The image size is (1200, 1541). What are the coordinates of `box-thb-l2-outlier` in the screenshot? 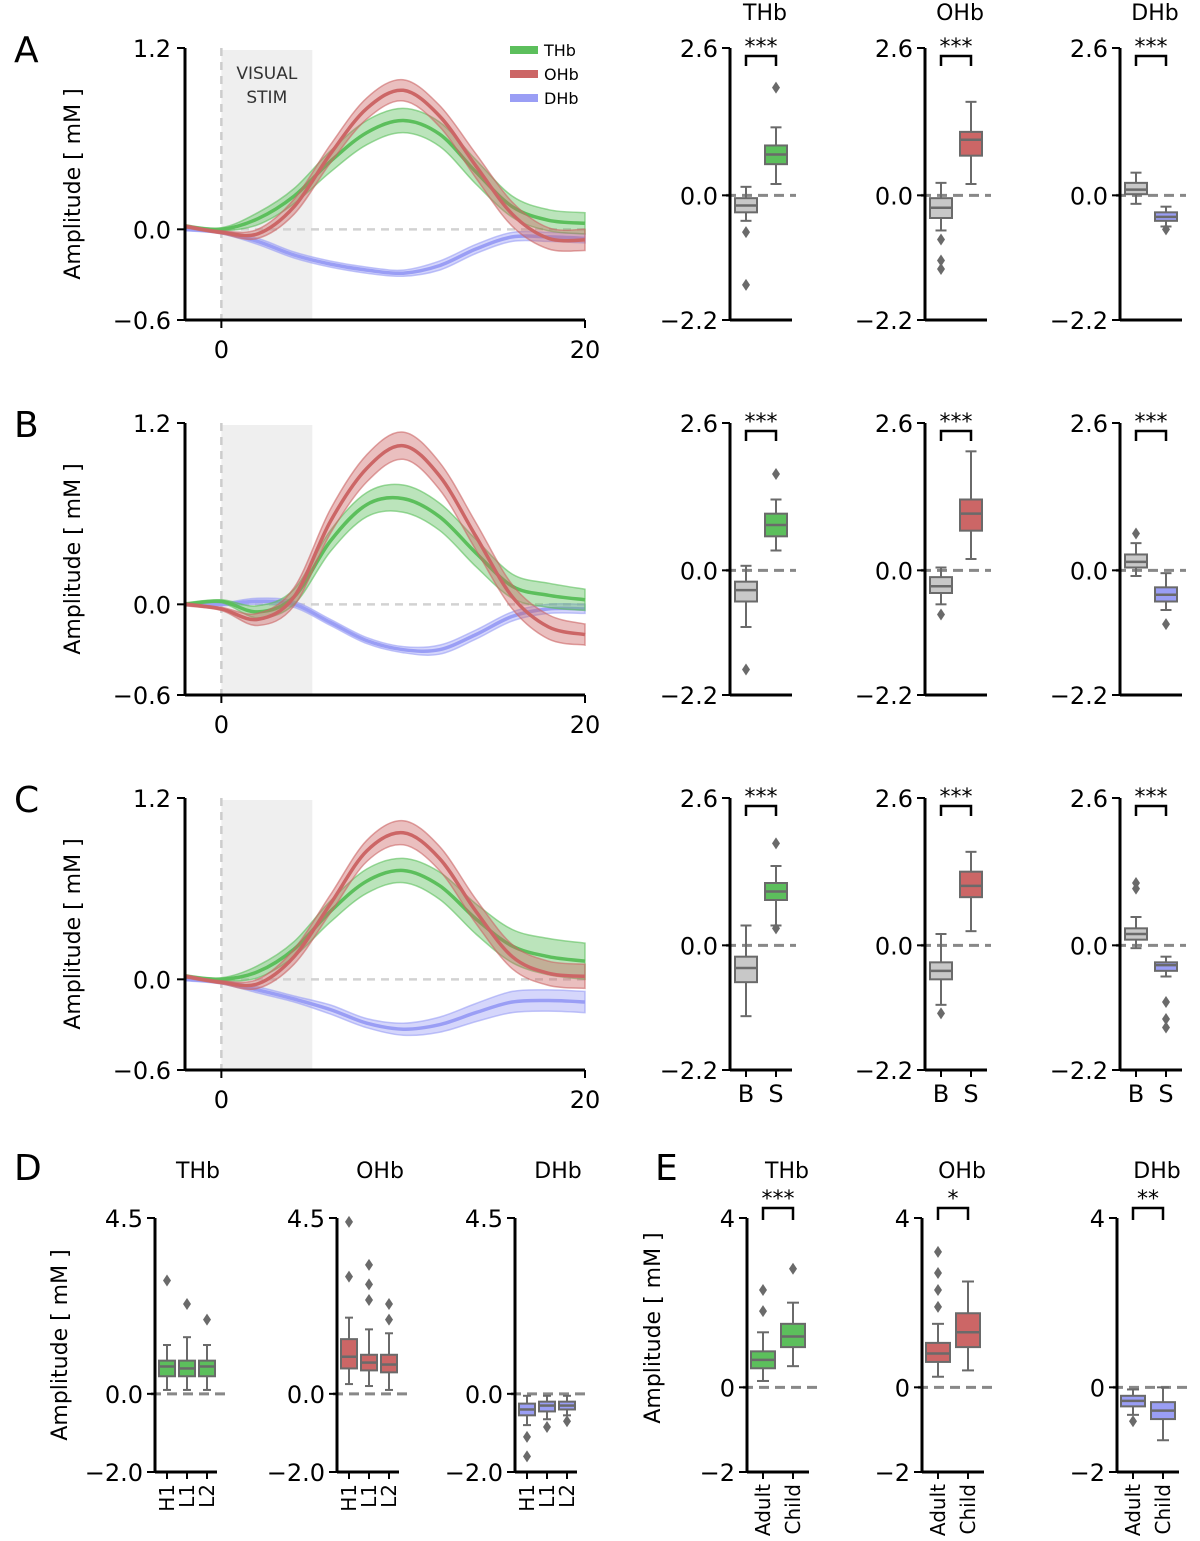 It's located at (207, 1319).